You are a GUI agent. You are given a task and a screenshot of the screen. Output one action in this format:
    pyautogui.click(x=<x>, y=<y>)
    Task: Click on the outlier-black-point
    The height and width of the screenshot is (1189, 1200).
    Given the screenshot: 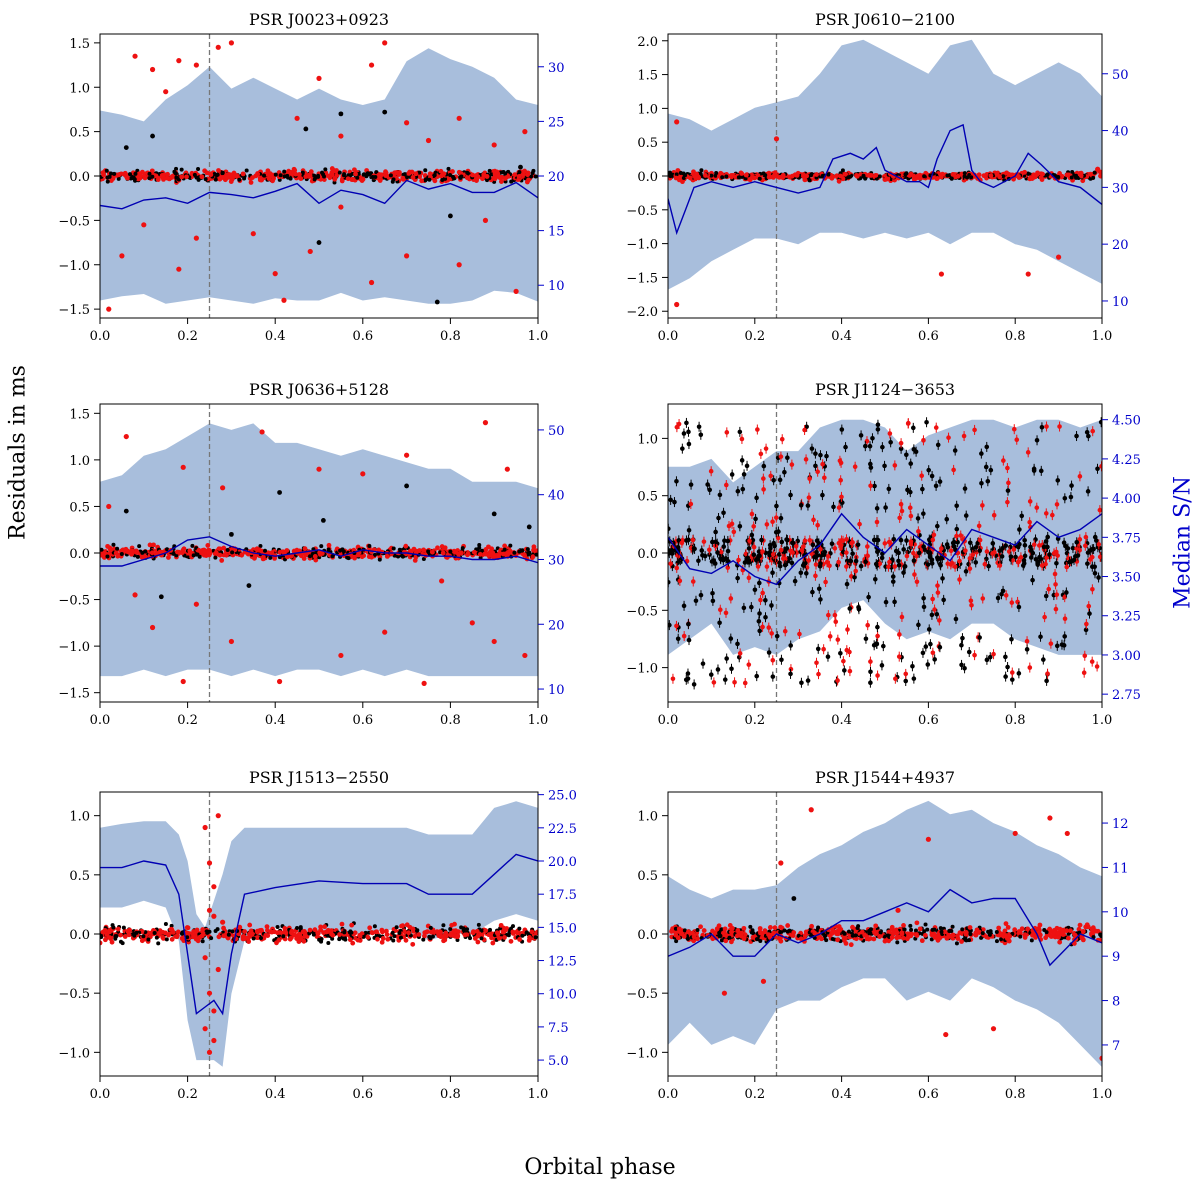 What is the action you would take?
    pyautogui.click(x=231, y=534)
    